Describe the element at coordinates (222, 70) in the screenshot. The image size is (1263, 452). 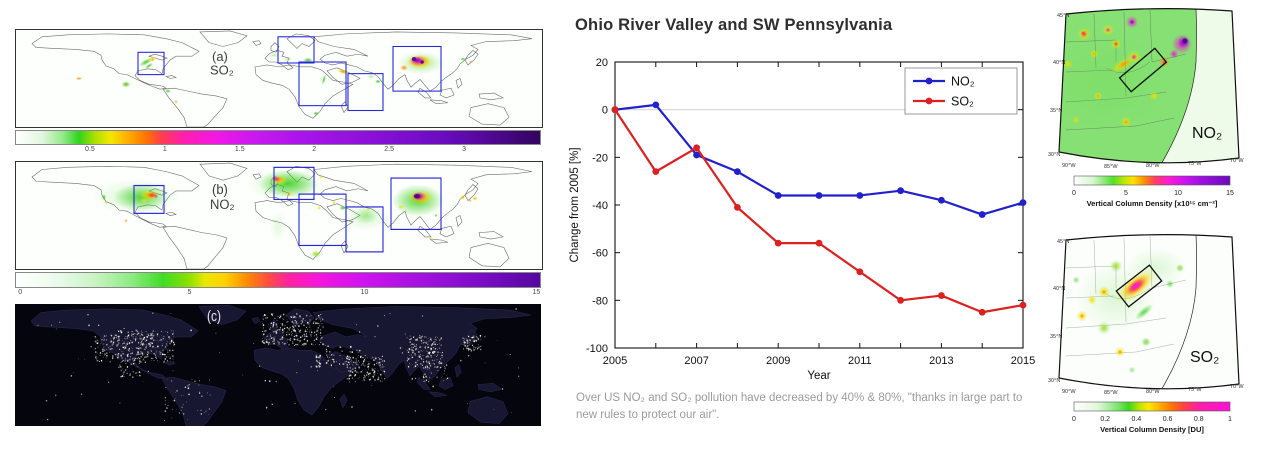
I see `map-a-species: SO₂` at that location.